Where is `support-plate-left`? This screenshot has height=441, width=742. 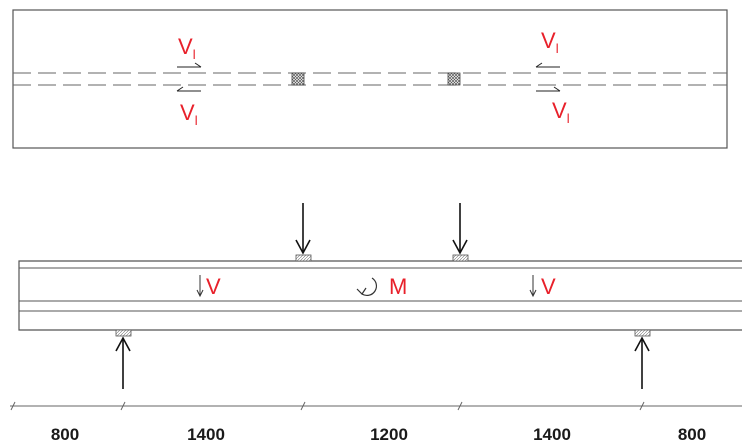
support-plate-left is located at coordinates (123, 333).